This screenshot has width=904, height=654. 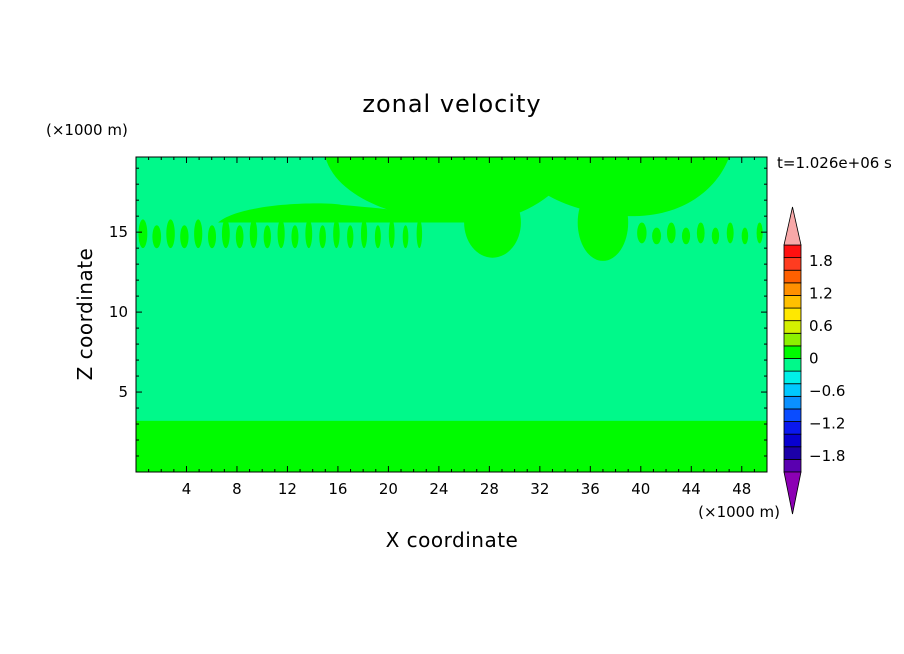 What do you see at coordinates (187, 489) in the screenshot?
I see `x-tick-label: 4` at bounding box center [187, 489].